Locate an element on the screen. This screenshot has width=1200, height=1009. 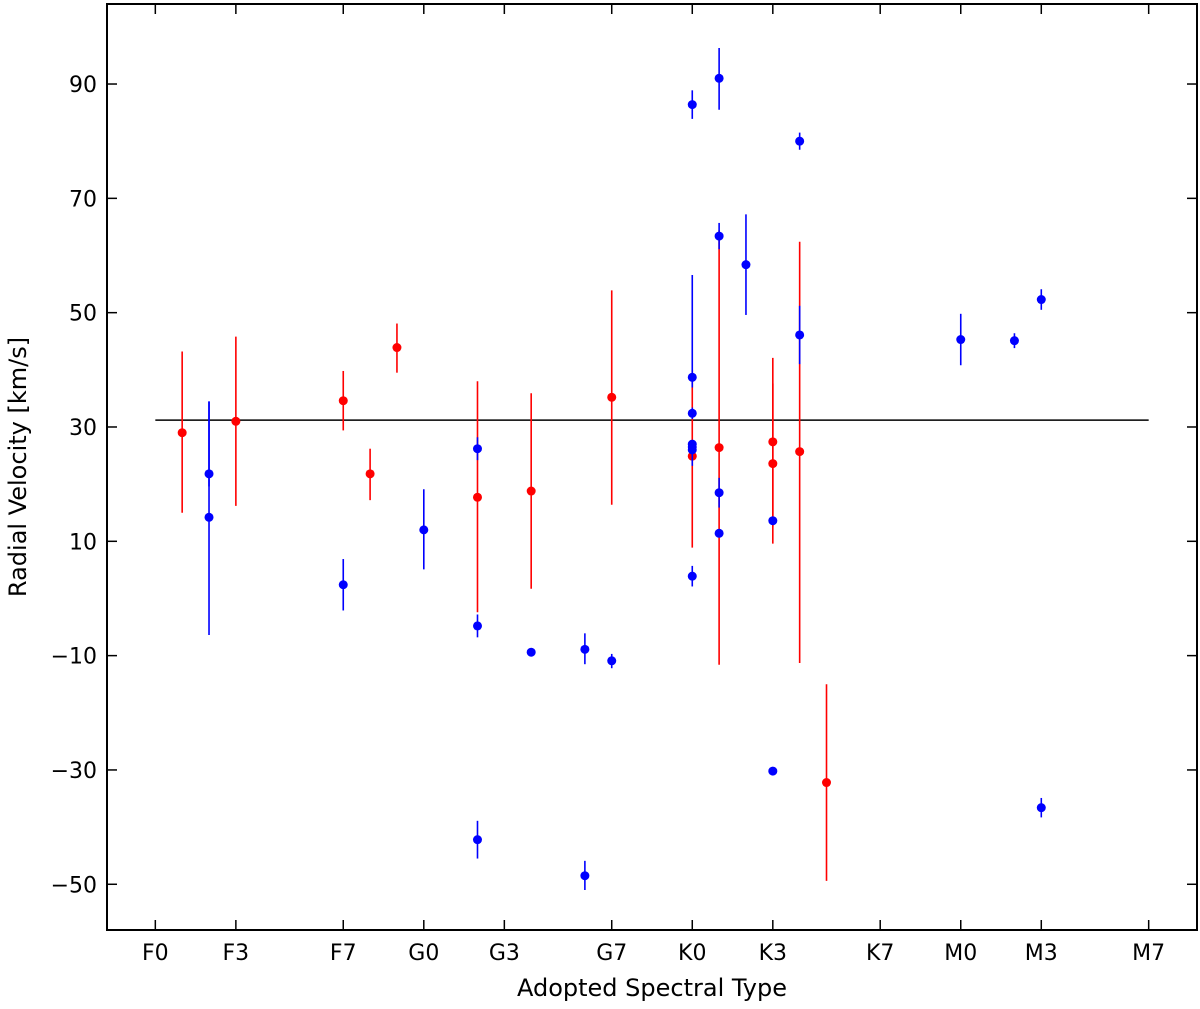
y-tick-label: −10 is located at coordinates (74, 657).